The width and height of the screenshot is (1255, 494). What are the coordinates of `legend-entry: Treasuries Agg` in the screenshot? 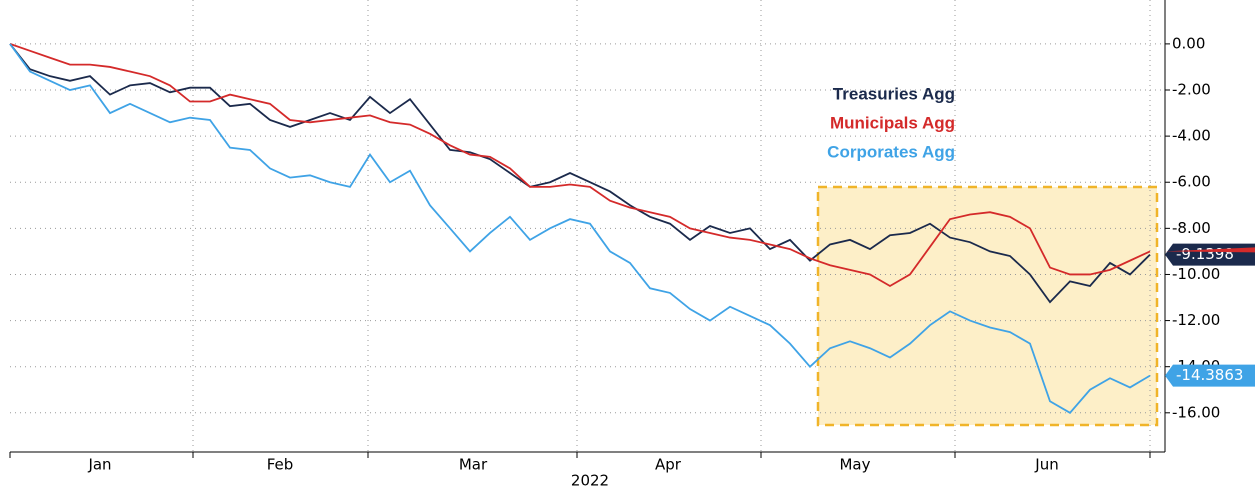 It's located at (894, 93).